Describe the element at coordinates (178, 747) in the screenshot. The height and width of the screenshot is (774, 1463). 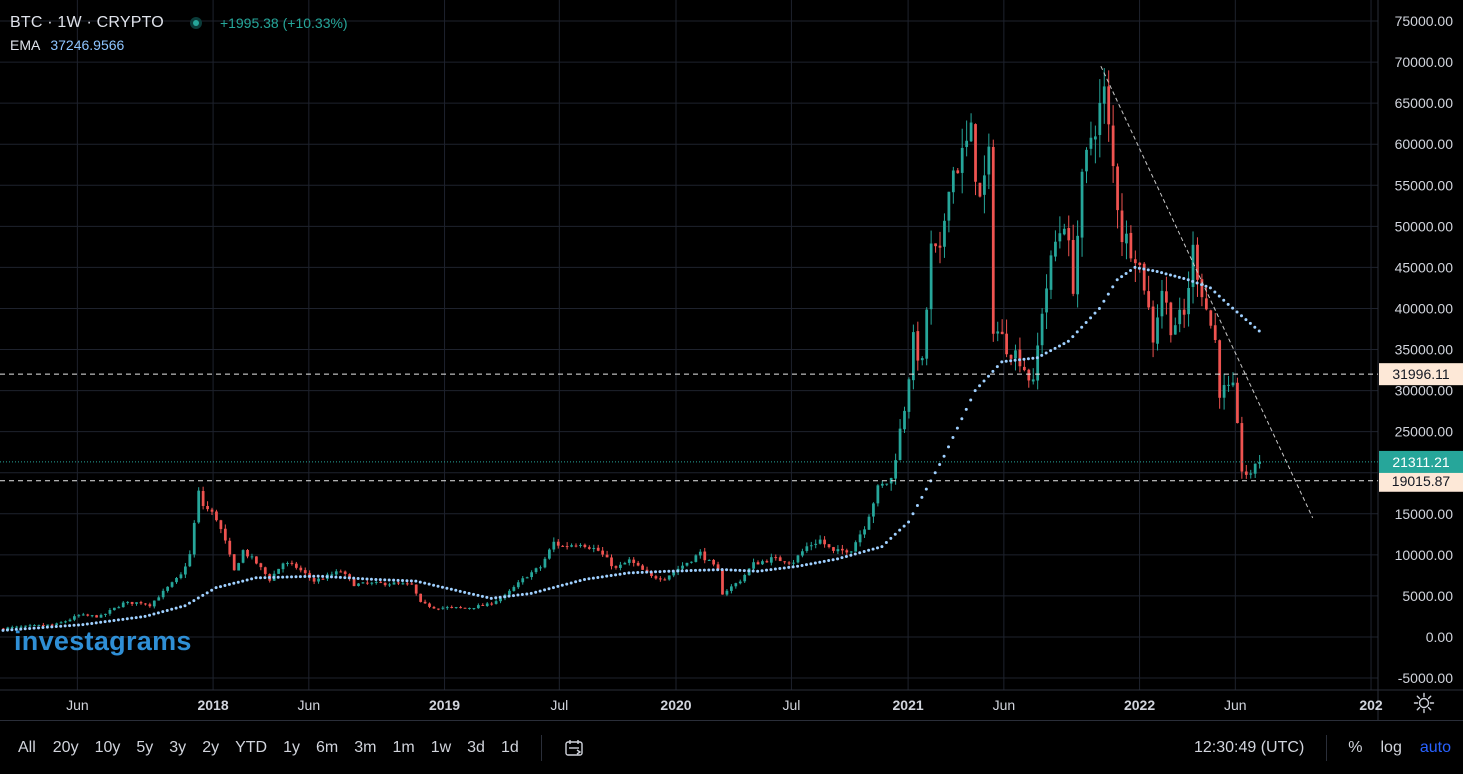
I see `timeframe-3y: 3y` at that location.